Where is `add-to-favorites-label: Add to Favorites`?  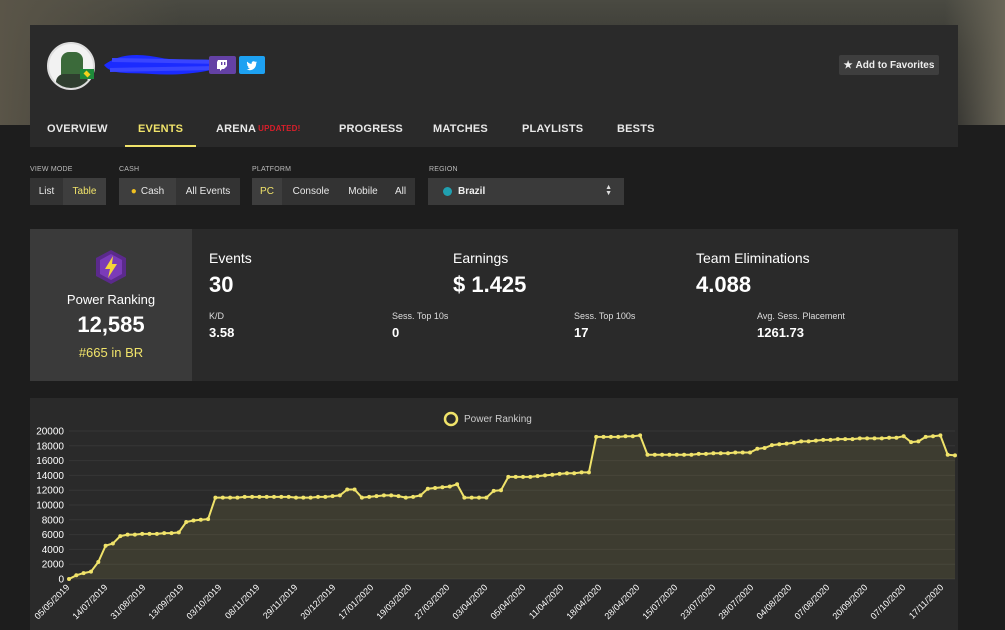 add-to-favorites-label: Add to Favorites is located at coordinates (895, 65).